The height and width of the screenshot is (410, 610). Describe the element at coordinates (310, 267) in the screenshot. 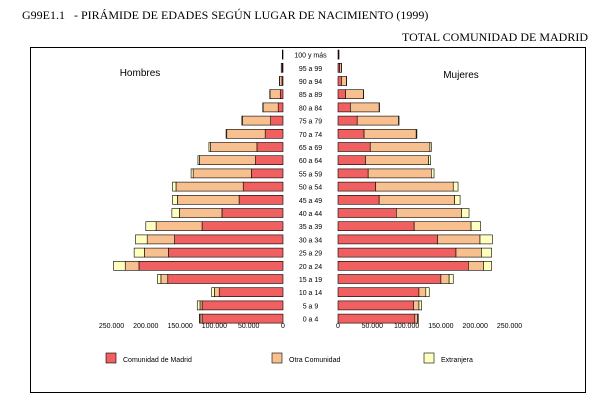

I see `age-label: 20 a 24` at that location.